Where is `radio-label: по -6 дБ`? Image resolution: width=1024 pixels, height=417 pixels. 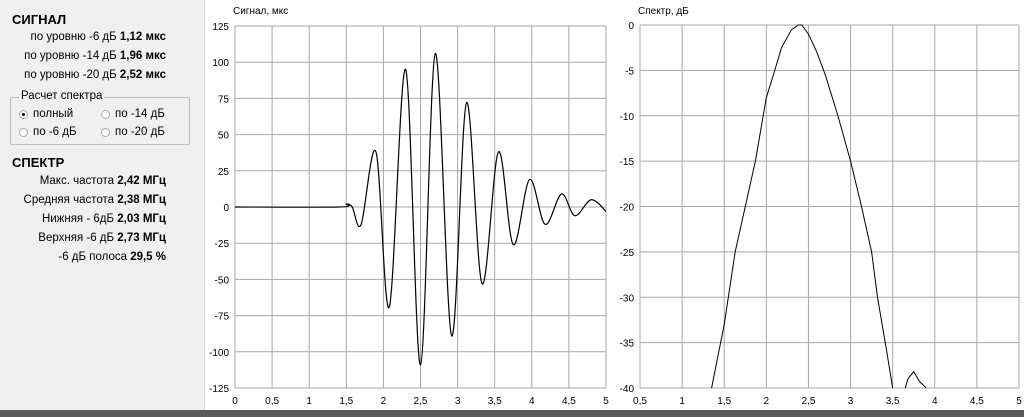 radio-label: по -6 дБ is located at coordinates (55, 132).